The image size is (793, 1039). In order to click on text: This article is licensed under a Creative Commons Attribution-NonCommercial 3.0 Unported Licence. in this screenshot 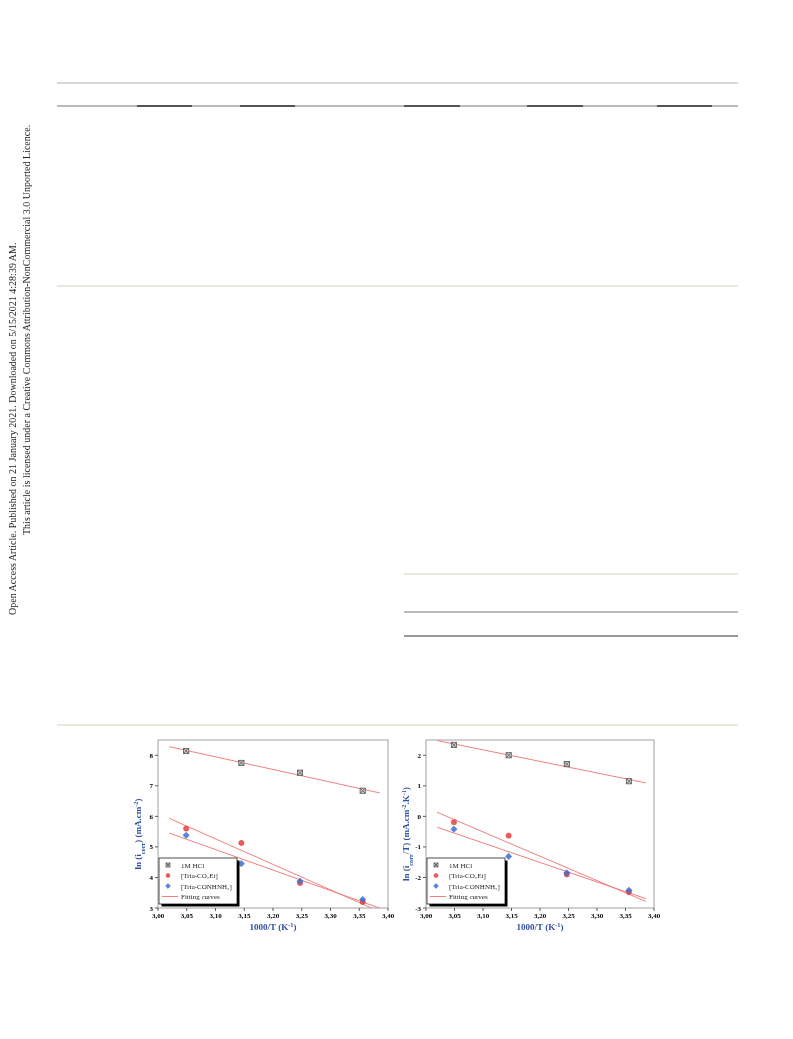, I will do `click(26, 329)`.